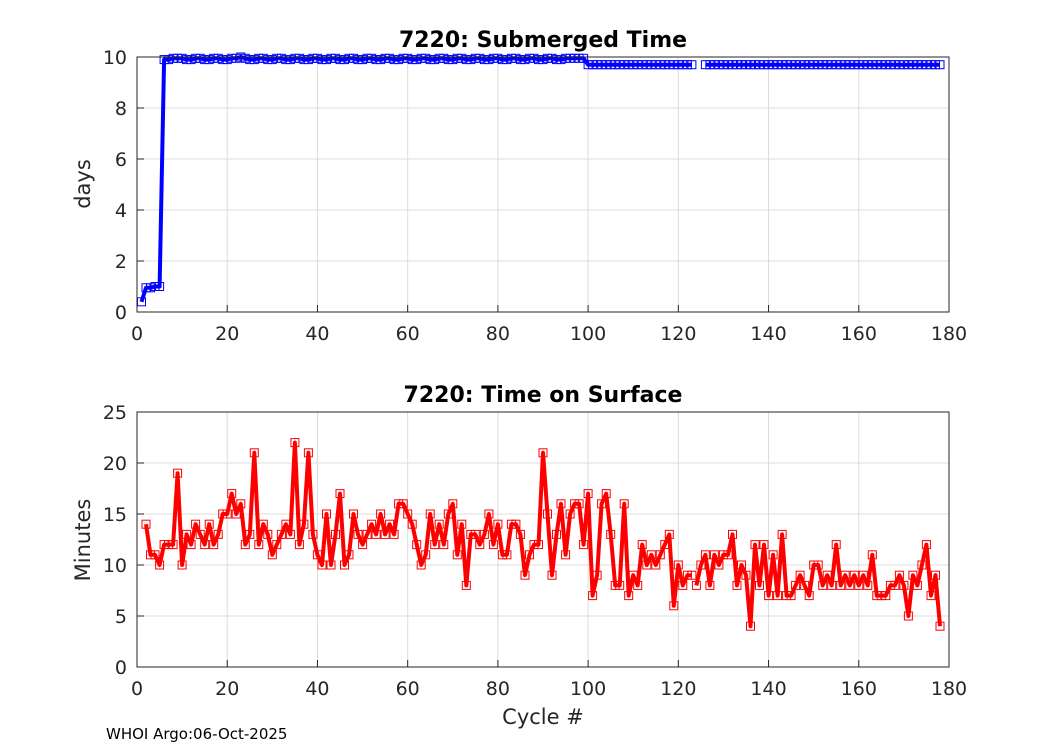 Image resolution: width=1050 pixels, height=750 pixels. What do you see at coordinates (678, 689) in the screenshot?
I see `x-tick-label: 120` at bounding box center [678, 689].